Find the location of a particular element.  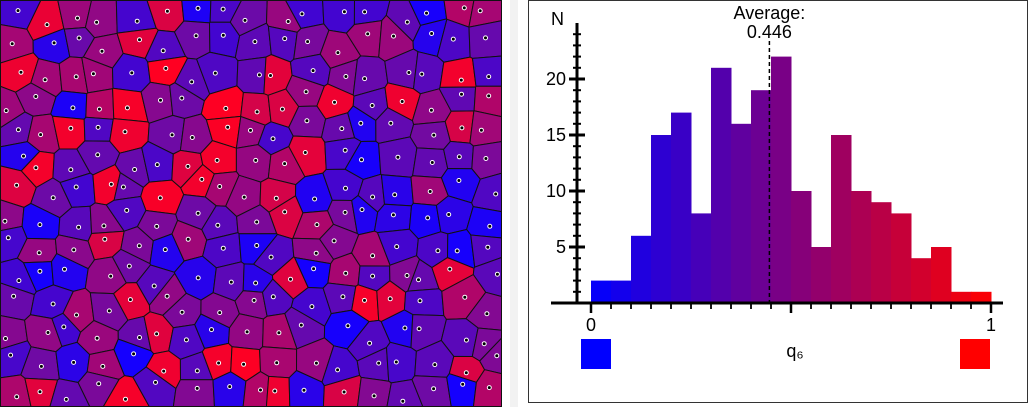

x-tick-label-0: 0 is located at coordinates (591, 325).